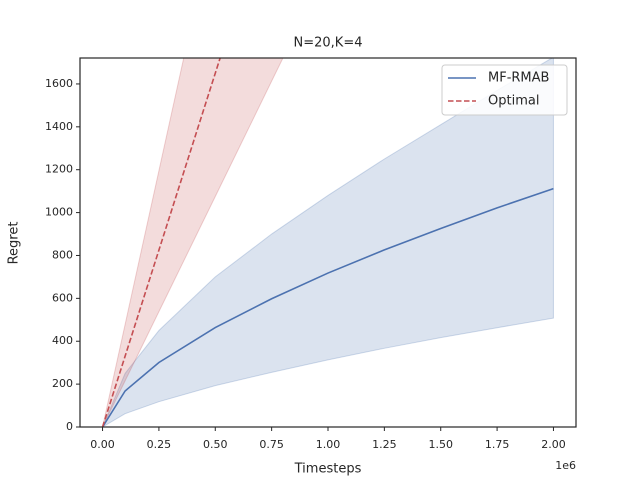  I want to click on x-tick-label: 0.00, so click(102, 444).